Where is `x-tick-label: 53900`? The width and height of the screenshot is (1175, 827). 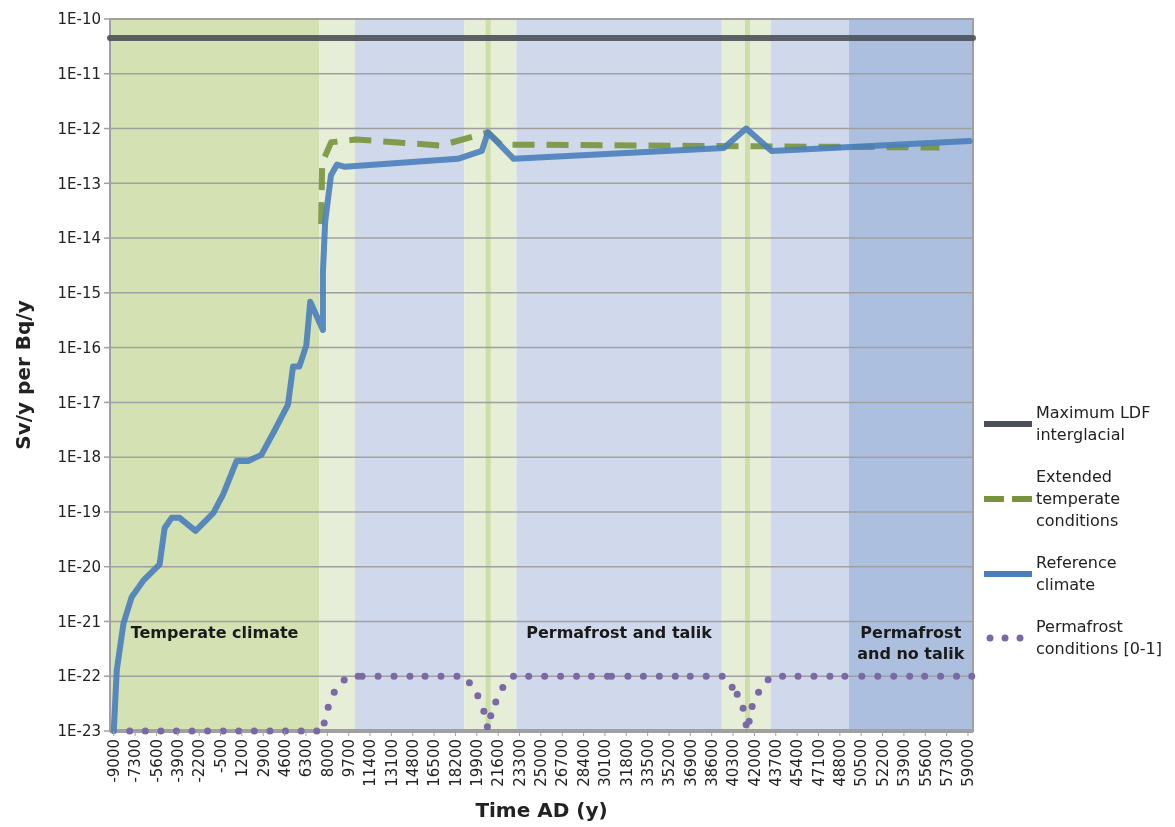
x-tick-label: 53900 is located at coordinates (904, 763).